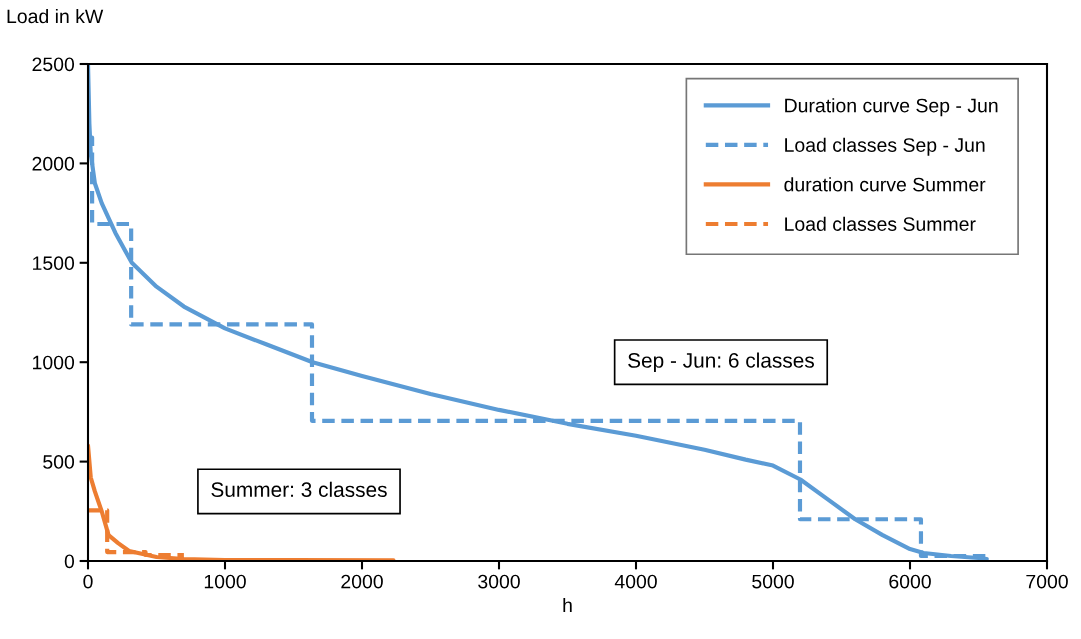 Image resolution: width=1081 pixels, height=639 pixels. I want to click on line-series, so click(242, 502).